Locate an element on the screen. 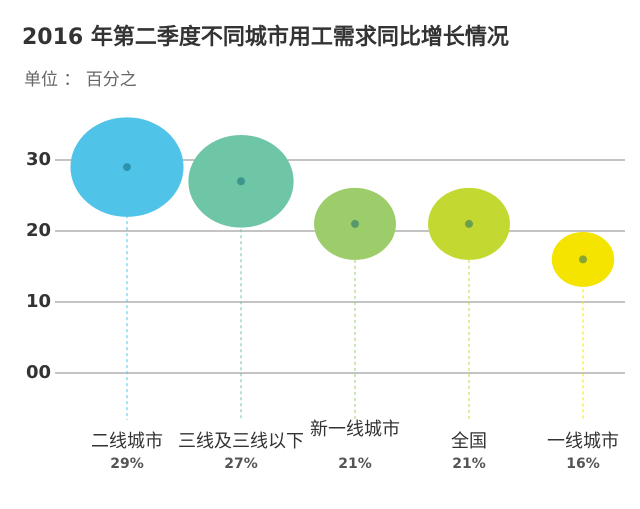 This screenshot has width=640, height=509. x-tick-label: 一线城市 is located at coordinates (583, 441).